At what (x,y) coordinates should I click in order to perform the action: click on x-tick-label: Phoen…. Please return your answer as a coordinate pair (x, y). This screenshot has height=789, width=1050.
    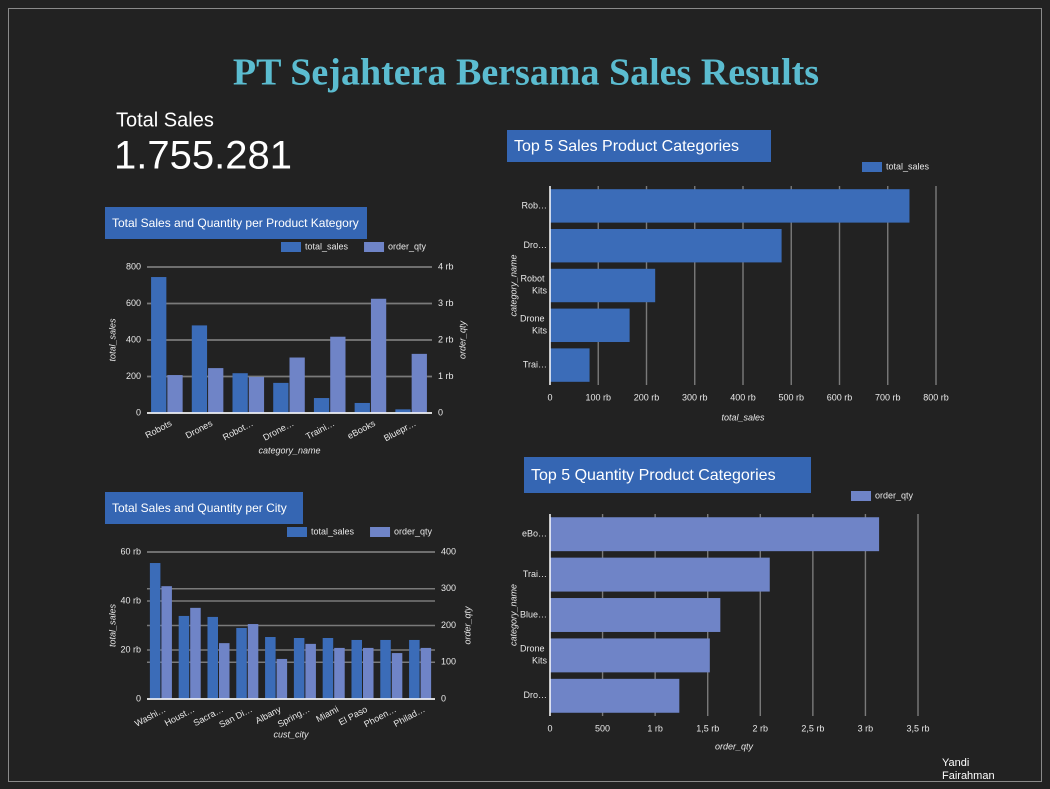
    Looking at the image, I should click on (380, 716).